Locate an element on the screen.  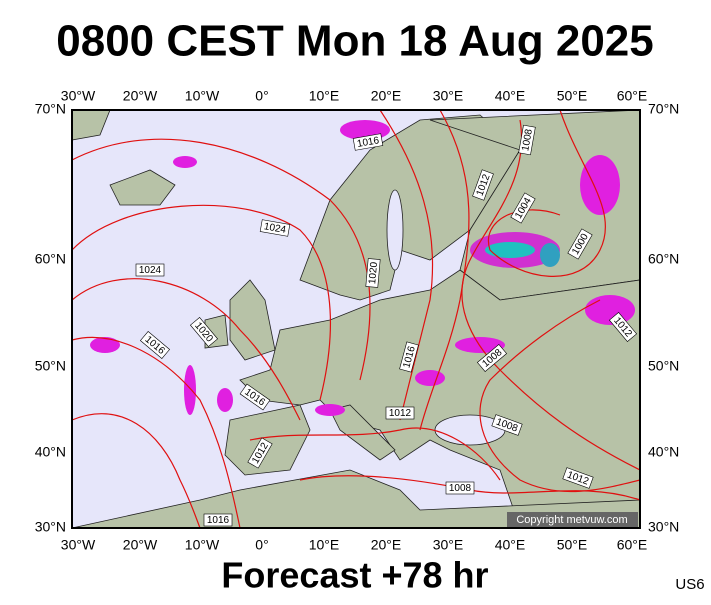
isobar-label: 1020 is located at coordinates (373, 273).